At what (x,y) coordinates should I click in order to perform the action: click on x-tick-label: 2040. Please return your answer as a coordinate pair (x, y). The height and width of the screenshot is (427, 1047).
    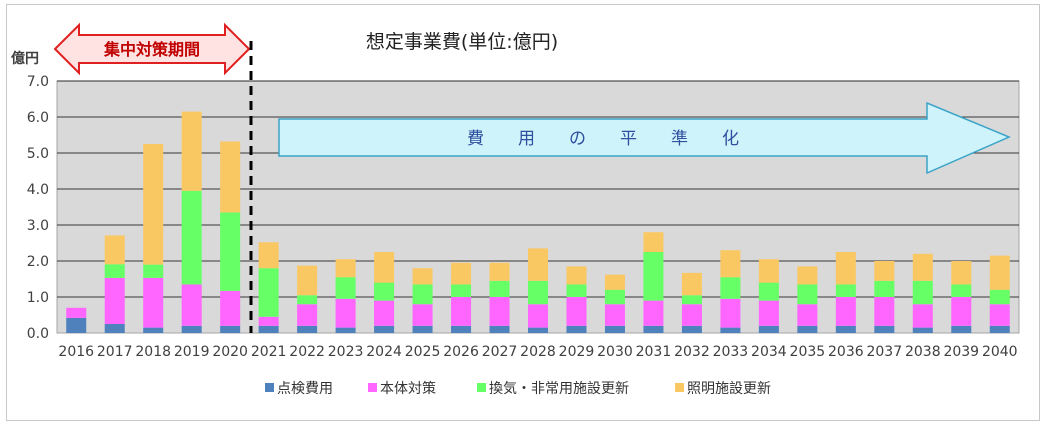
    Looking at the image, I should click on (1000, 352).